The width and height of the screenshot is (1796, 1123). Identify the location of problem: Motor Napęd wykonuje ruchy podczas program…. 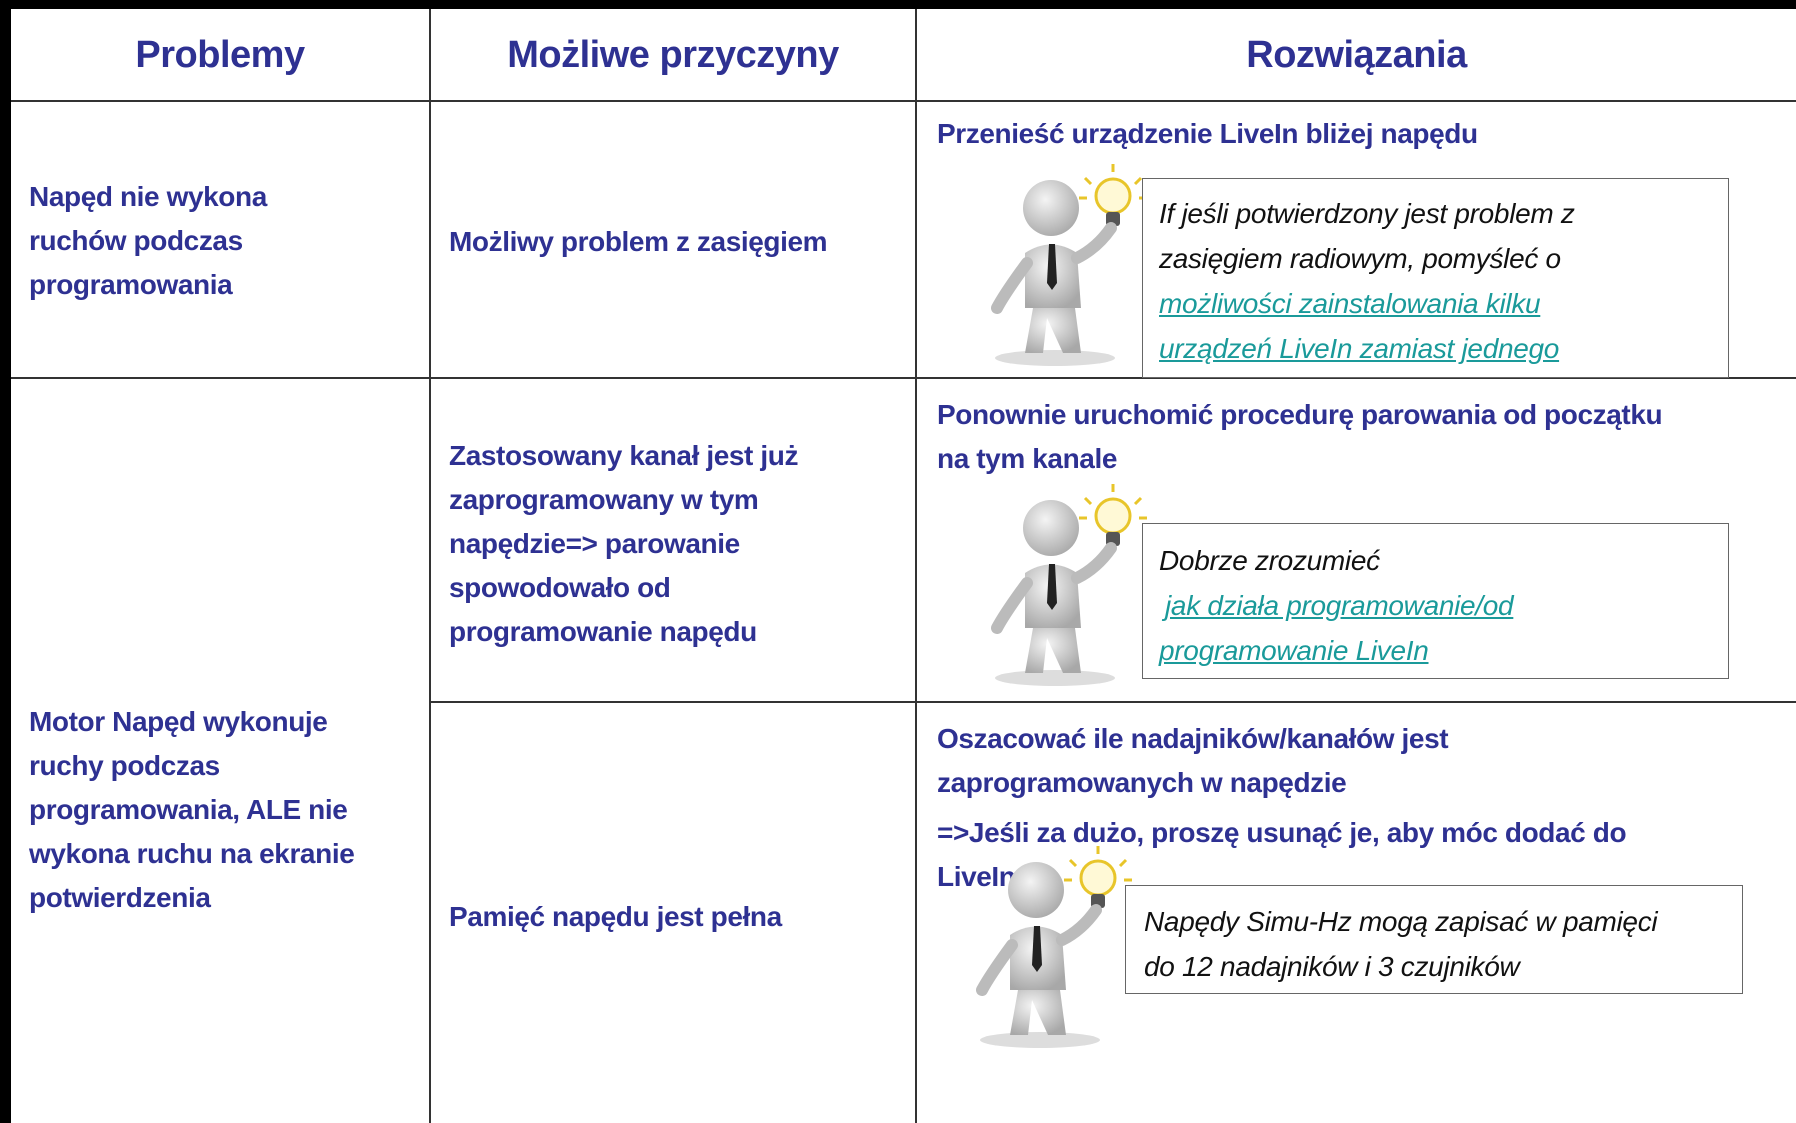
(192, 810).